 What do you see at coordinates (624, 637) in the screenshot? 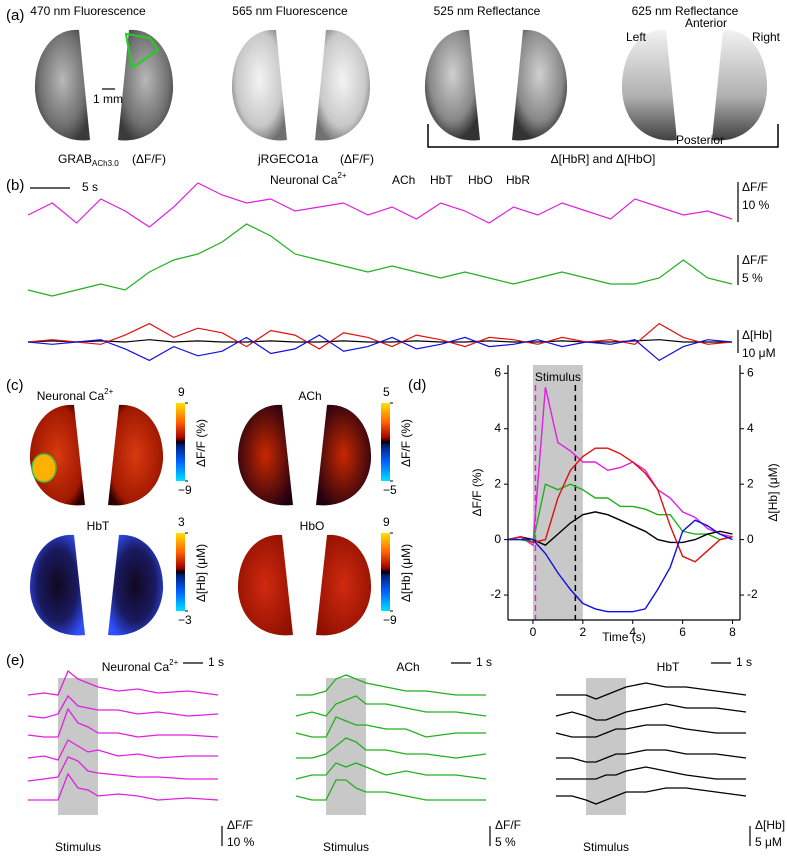
I see `x-axis-label: Time (s)` at bounding box center [624, 637].